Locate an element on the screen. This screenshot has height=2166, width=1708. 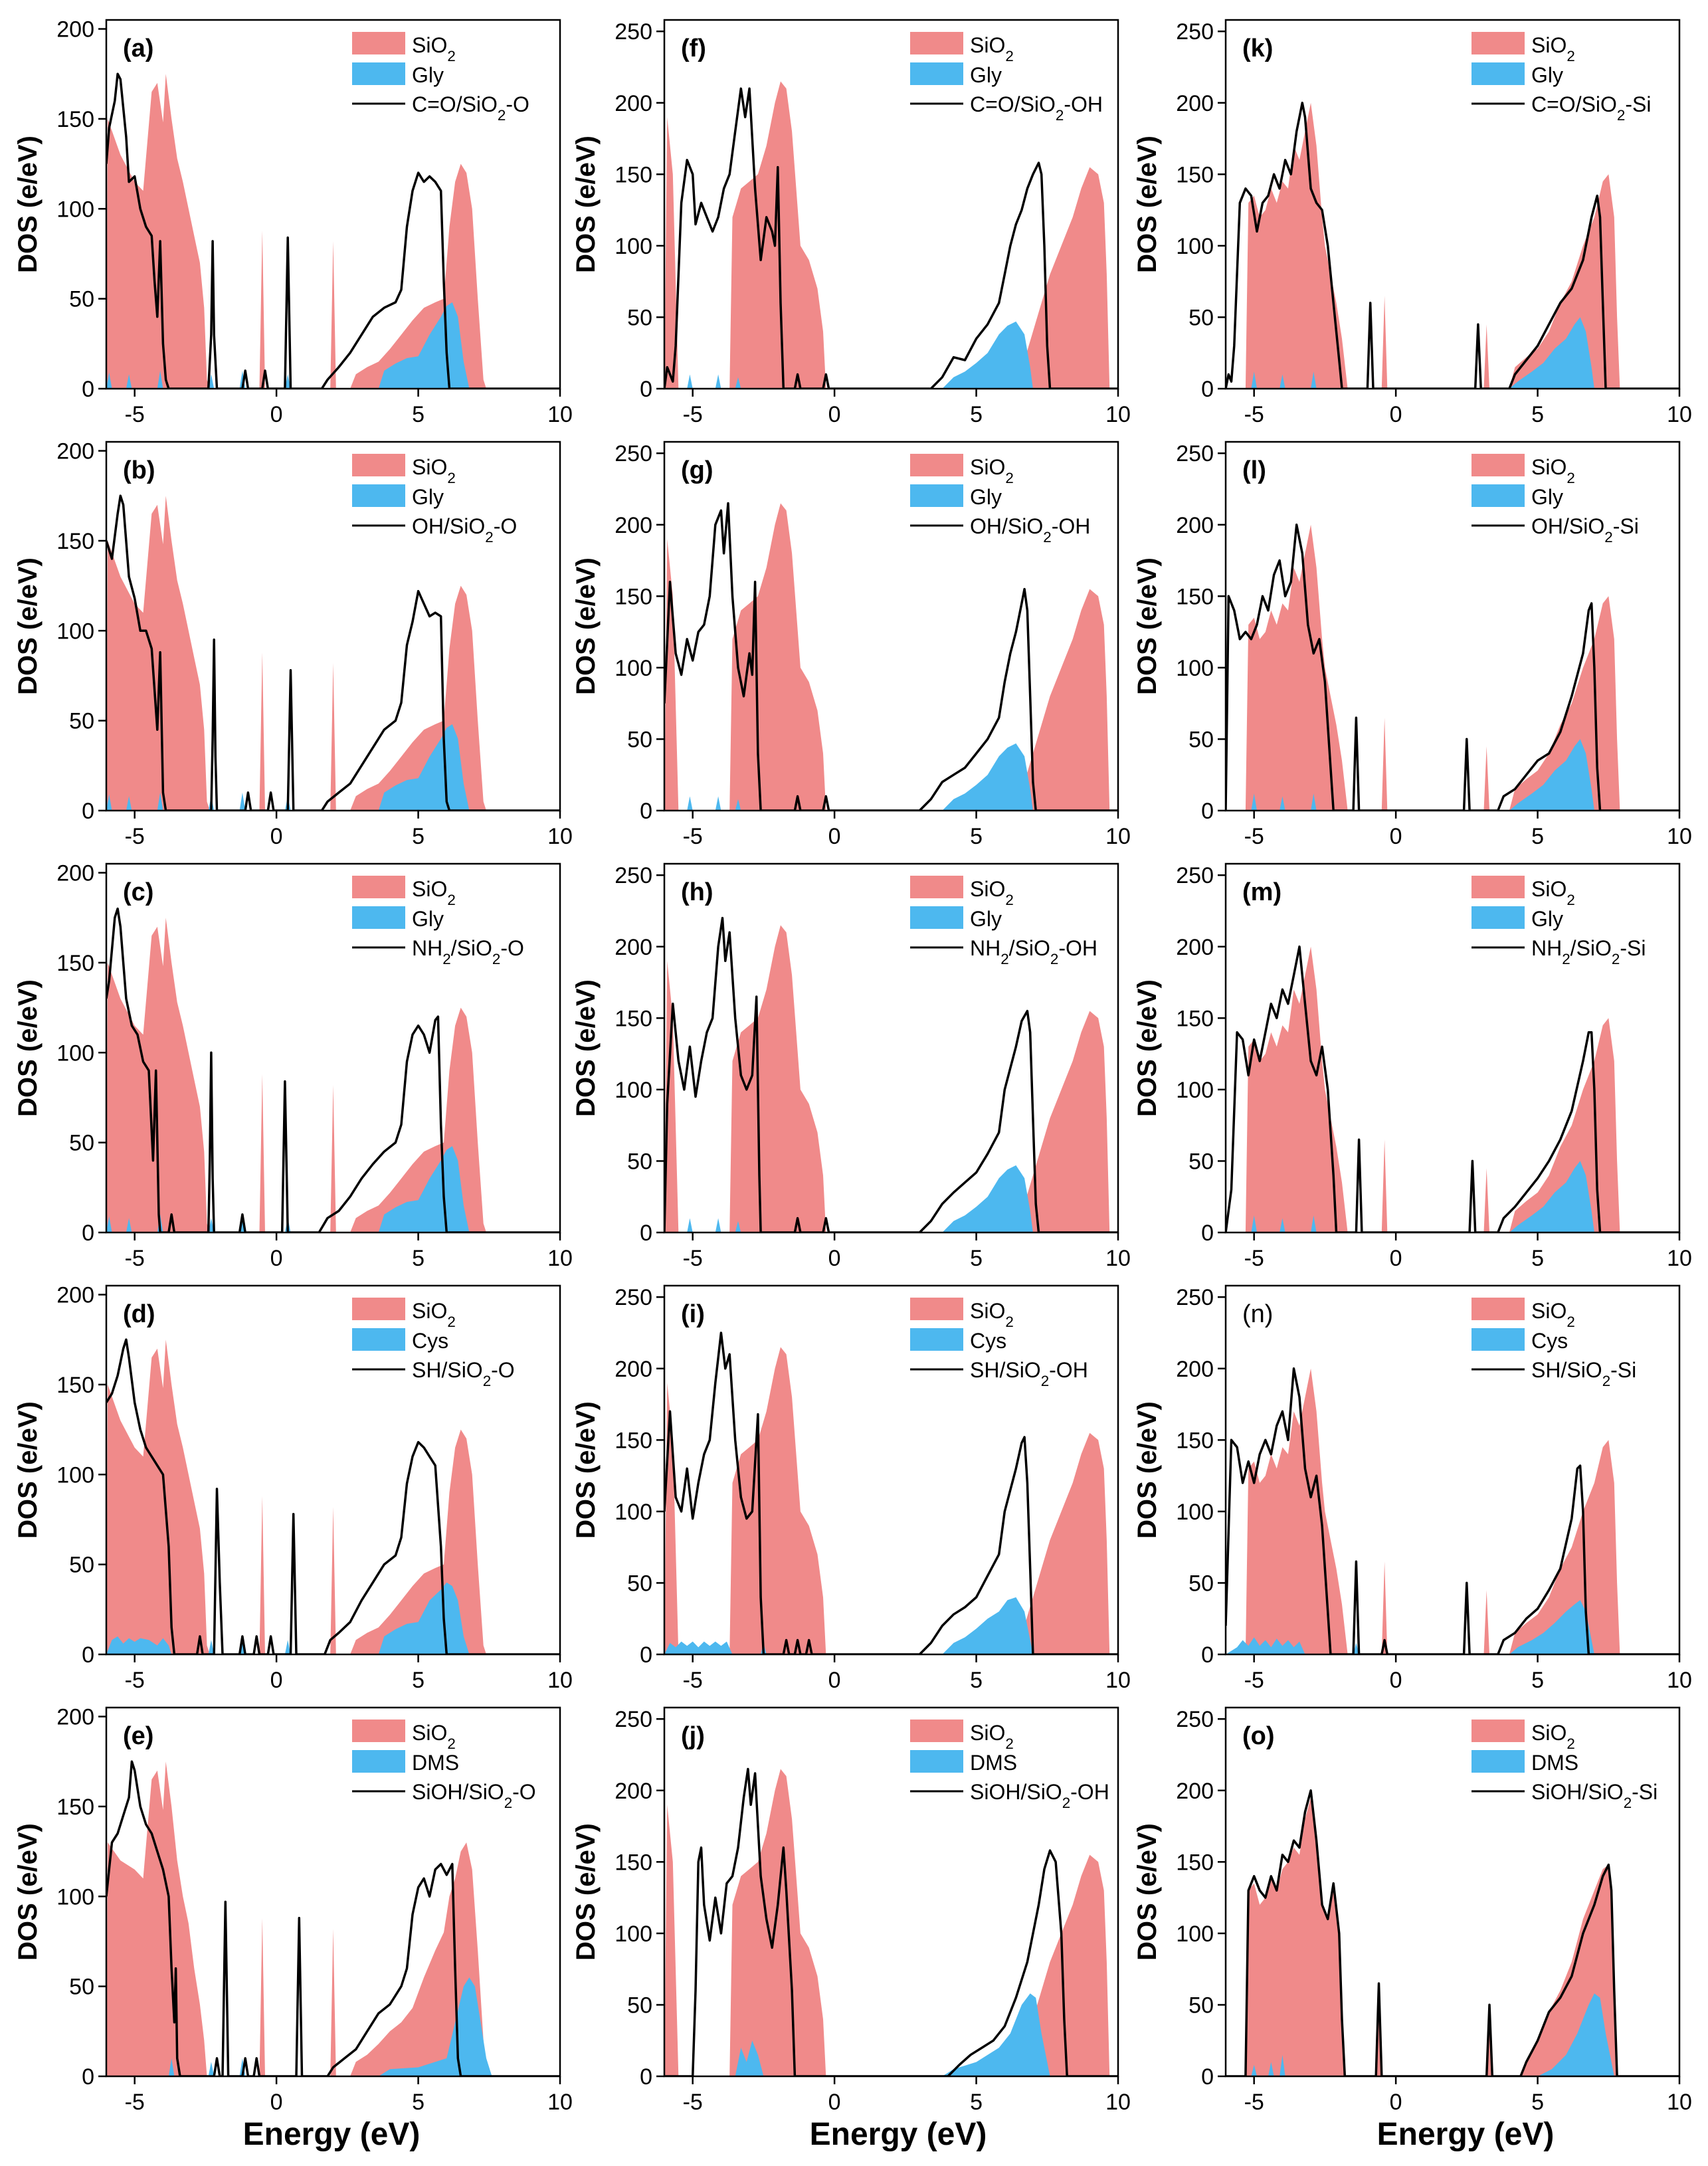
legend-label-molecule: Gly is located at coordinates (1547, 919).